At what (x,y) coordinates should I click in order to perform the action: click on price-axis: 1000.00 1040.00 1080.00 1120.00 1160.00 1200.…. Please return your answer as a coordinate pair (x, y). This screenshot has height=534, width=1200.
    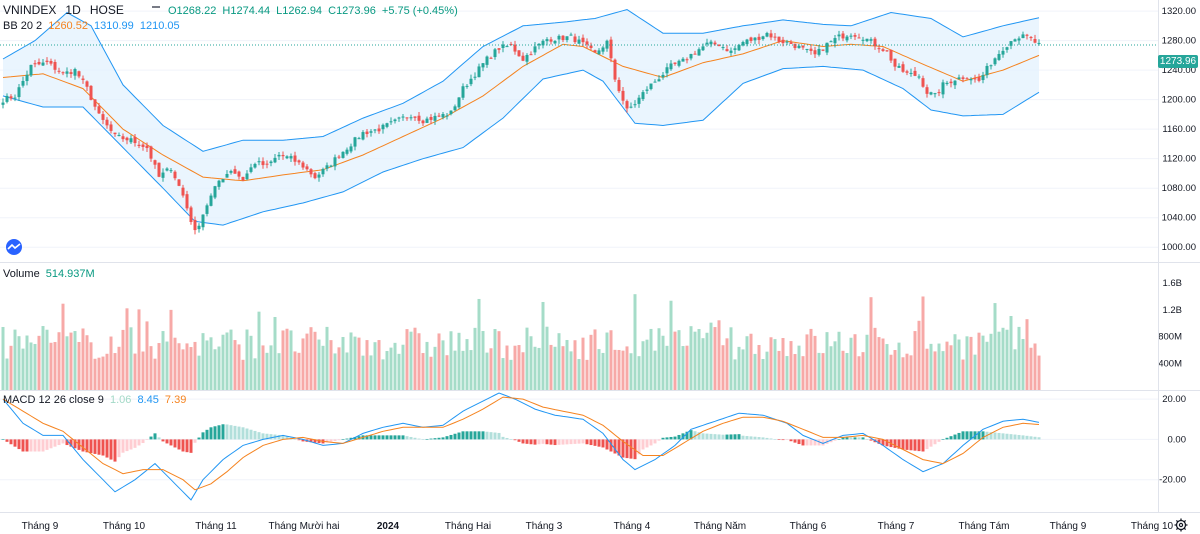
    Looking at the image, I should click on (1179, 129).